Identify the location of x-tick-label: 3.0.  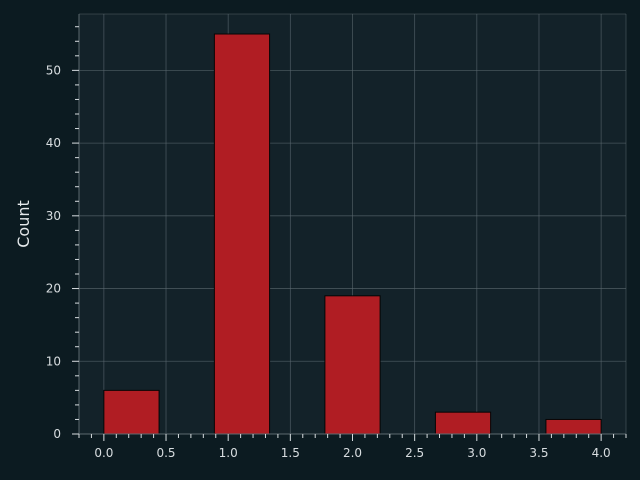
(476, 453).